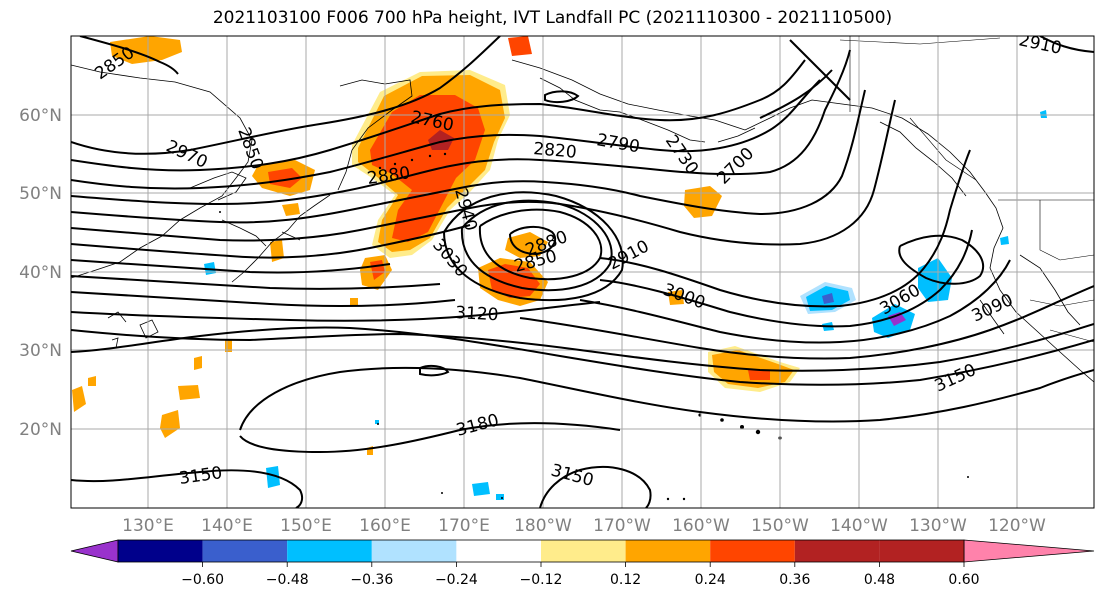  What do you see at coordinates (1029, 551) in the screenshot?
I see `colorbar-extend-right` at bounding box center [1029, 551].